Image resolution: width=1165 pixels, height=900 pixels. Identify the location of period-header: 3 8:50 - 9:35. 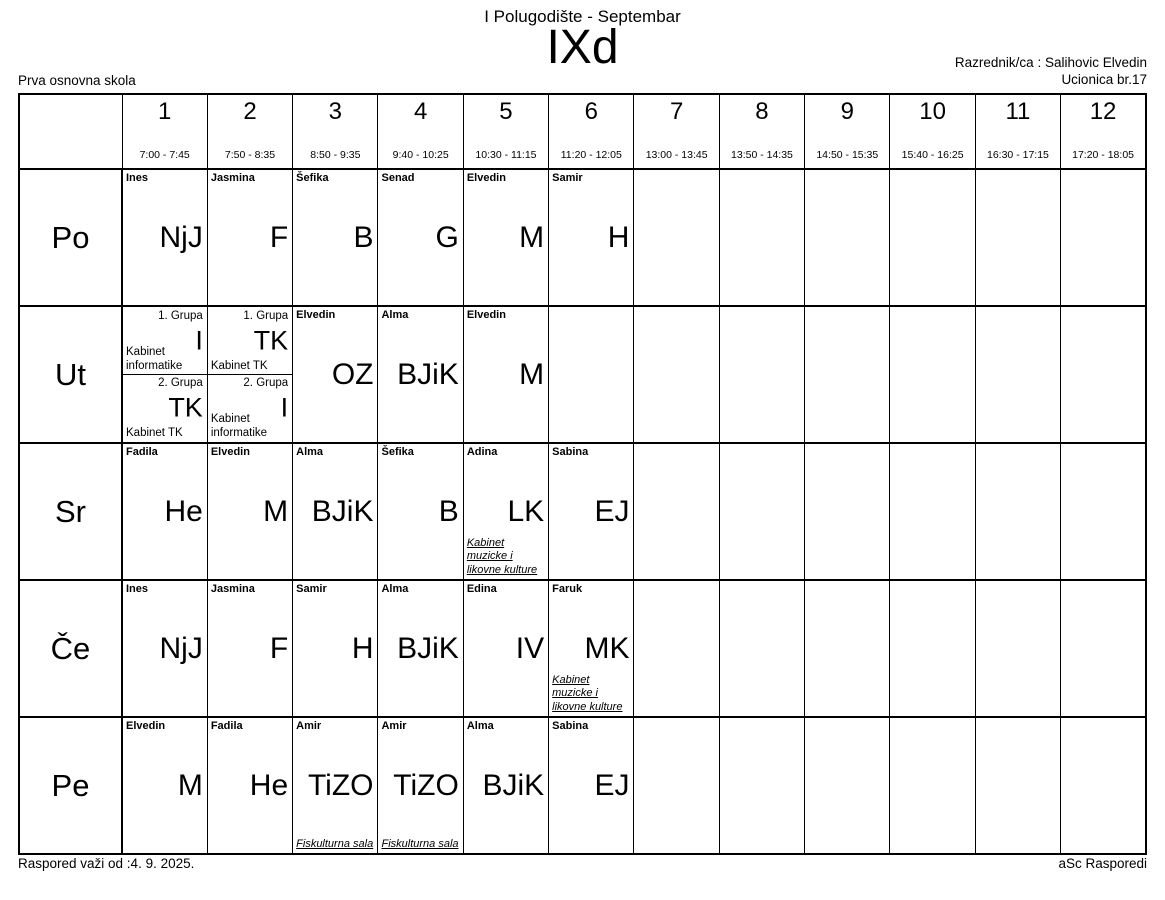
(335, 131).